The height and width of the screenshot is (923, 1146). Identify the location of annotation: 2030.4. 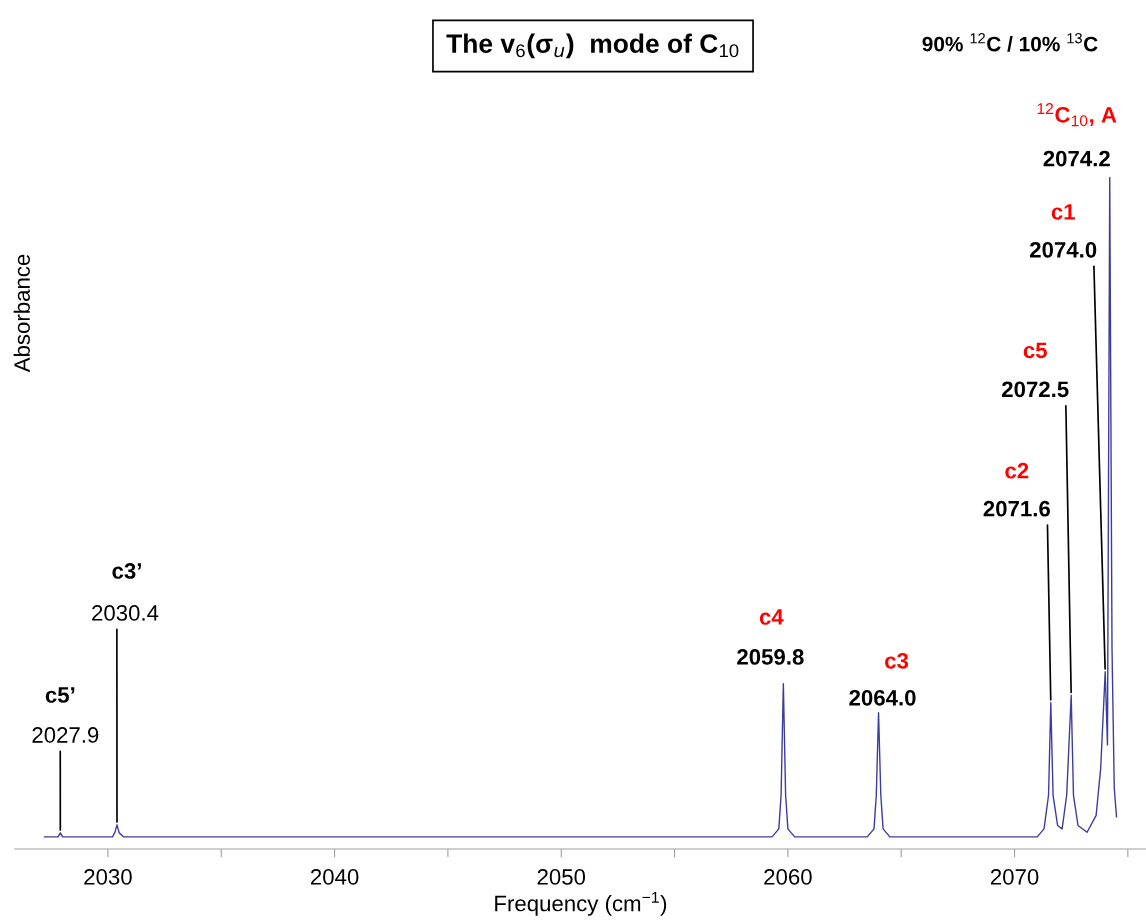
(125, 613).